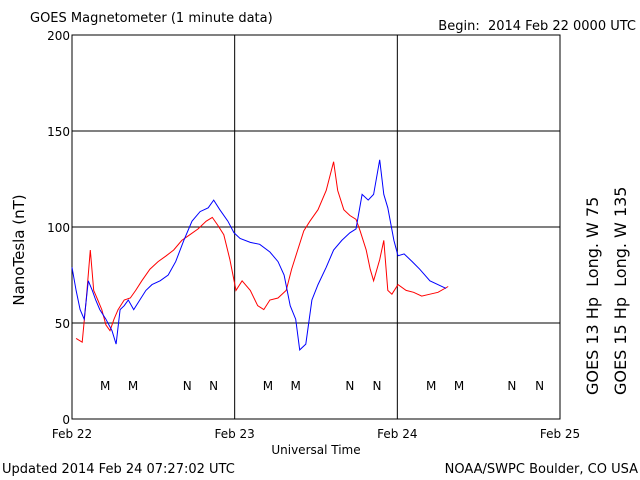 The image size is (640, 480). I want to click on y-tick-label: 150, so click(58, 132).